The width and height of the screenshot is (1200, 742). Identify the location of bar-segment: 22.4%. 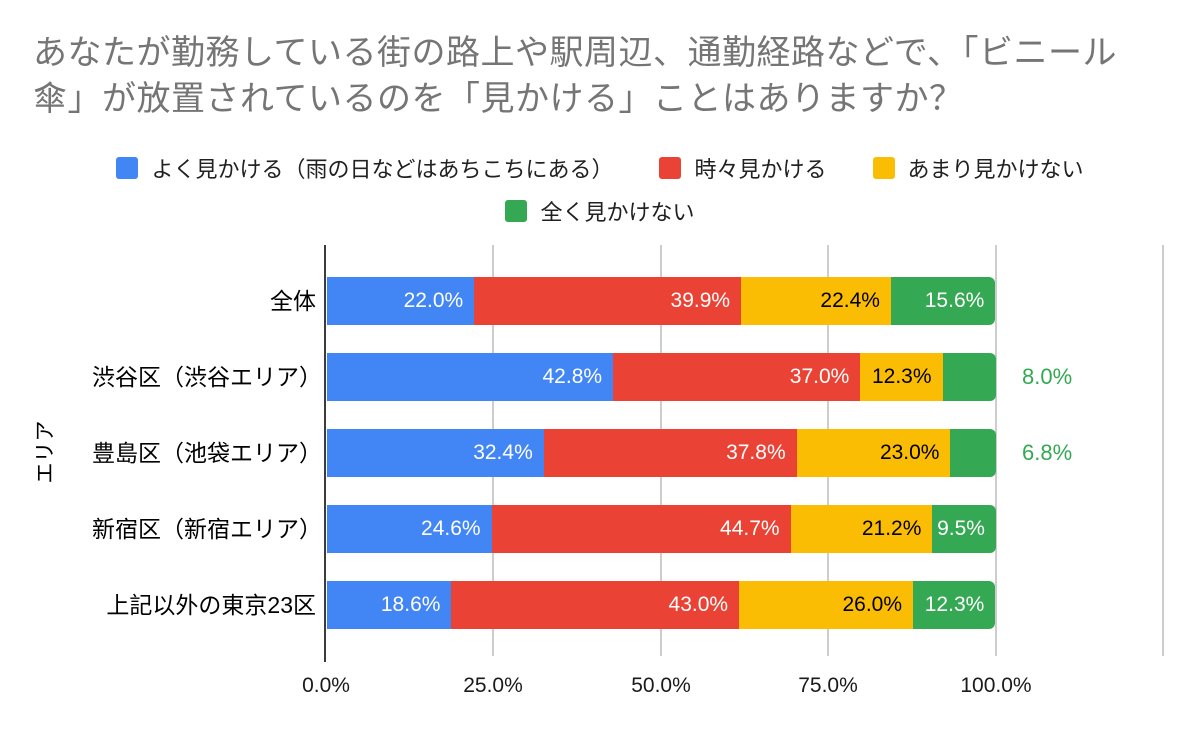
(816, 301).